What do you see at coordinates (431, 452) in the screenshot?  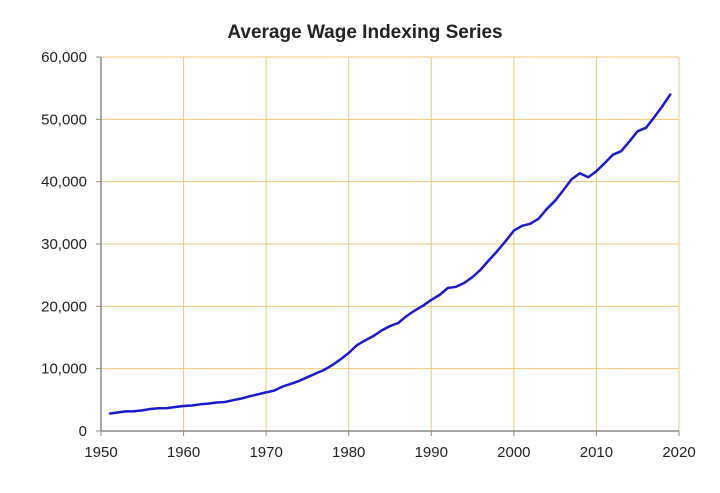 I see `x-tick-label: 1990` at bounding box center [431, 452].